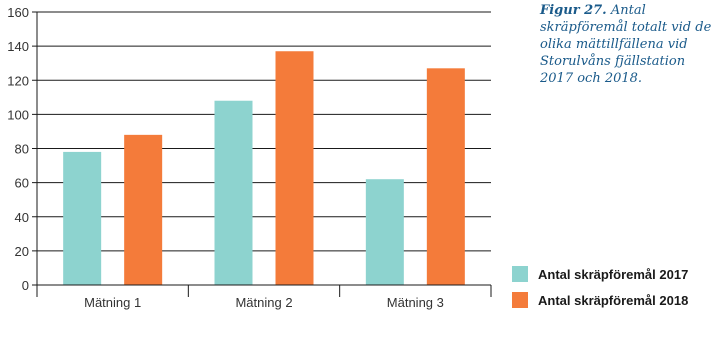 The width and height of the screenshot is (717, 340). Describe the element at coordinates (18, 114) in the screenshot. I see `y-tick-label: 100` at that location.